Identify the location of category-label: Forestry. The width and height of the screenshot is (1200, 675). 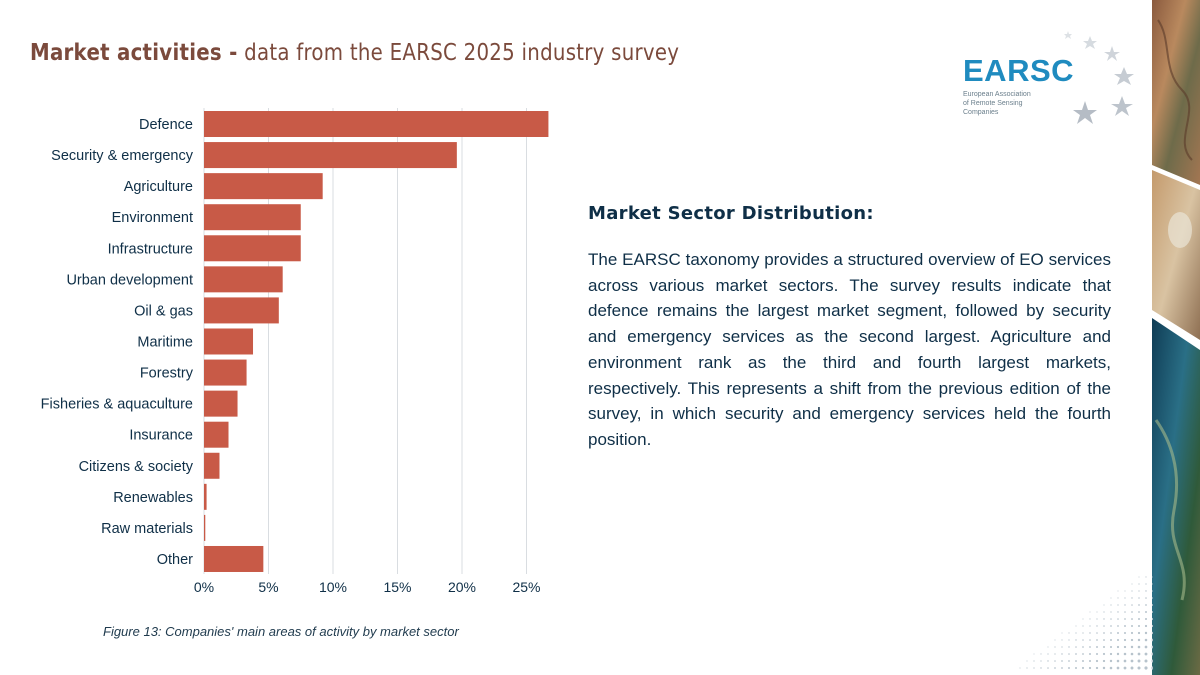
(167, 374).